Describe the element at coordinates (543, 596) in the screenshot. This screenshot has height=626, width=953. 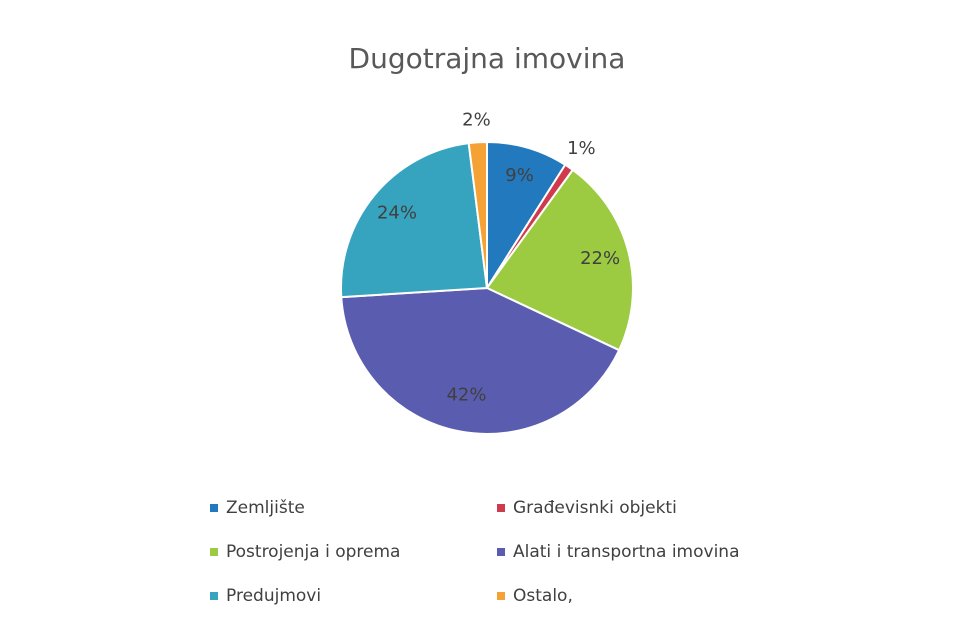
I see `legend-label: Ostalo,` at that location.